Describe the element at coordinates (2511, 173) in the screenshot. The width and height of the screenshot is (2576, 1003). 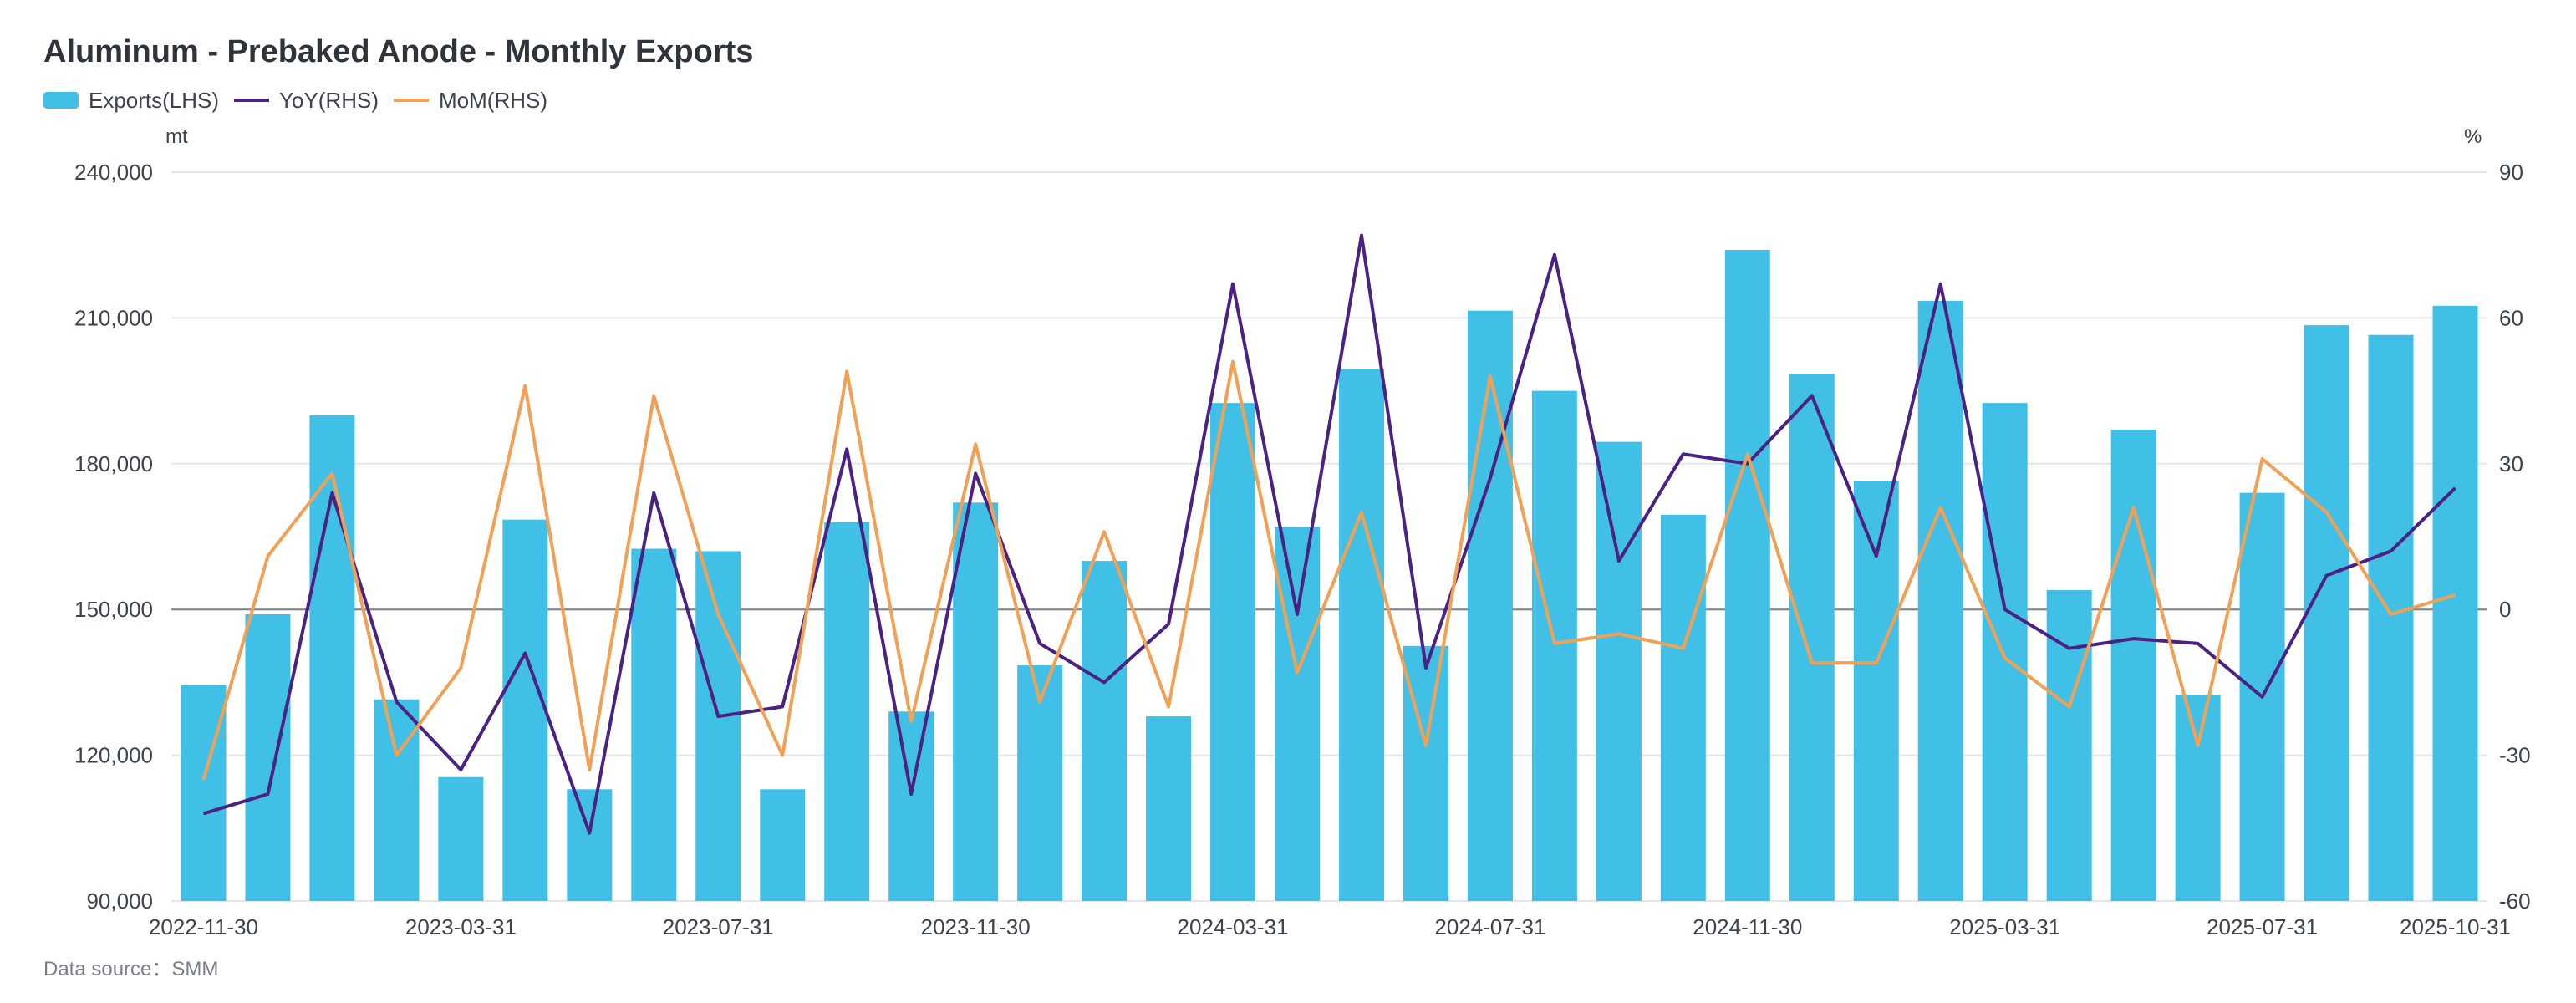
I see `right-tick-label: 90` at that location.